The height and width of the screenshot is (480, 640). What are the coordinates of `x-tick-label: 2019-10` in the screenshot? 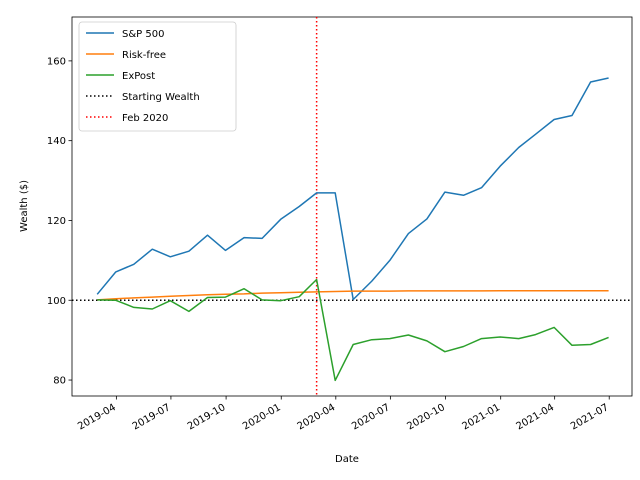 It's located at (207, 417).